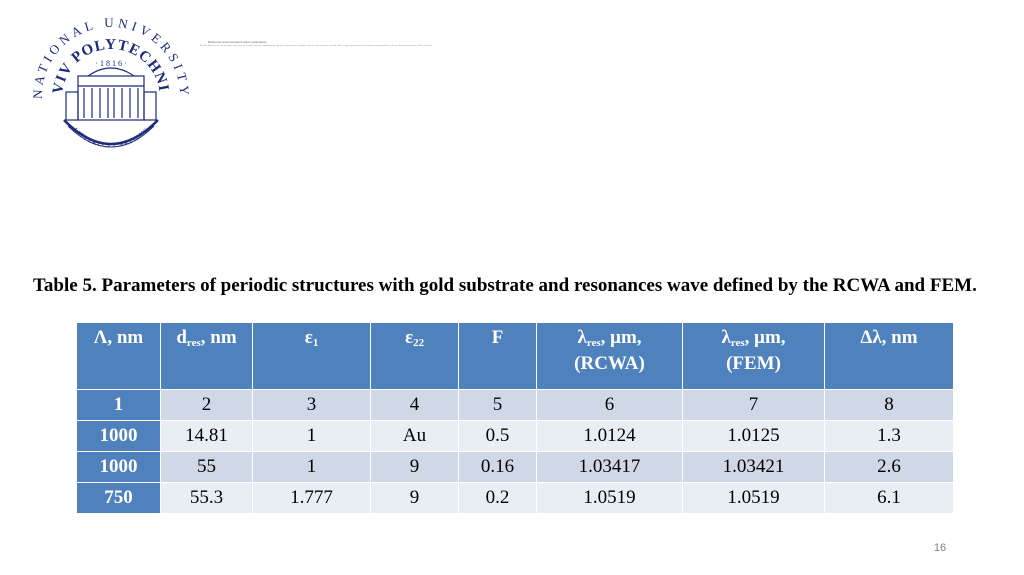  What do you see at coordinates (311, 356) in the screenshot?
I see `header-eps1: ε1` at bounding box center [311, 356].